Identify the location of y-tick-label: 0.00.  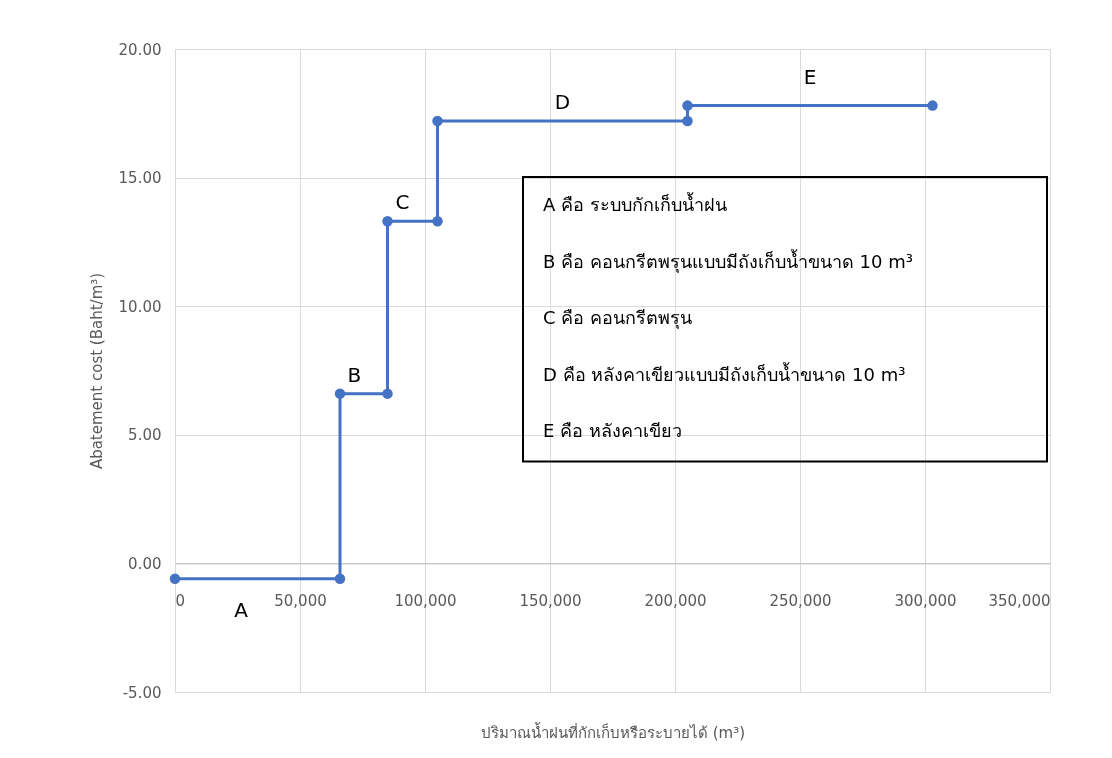
(145, 563).